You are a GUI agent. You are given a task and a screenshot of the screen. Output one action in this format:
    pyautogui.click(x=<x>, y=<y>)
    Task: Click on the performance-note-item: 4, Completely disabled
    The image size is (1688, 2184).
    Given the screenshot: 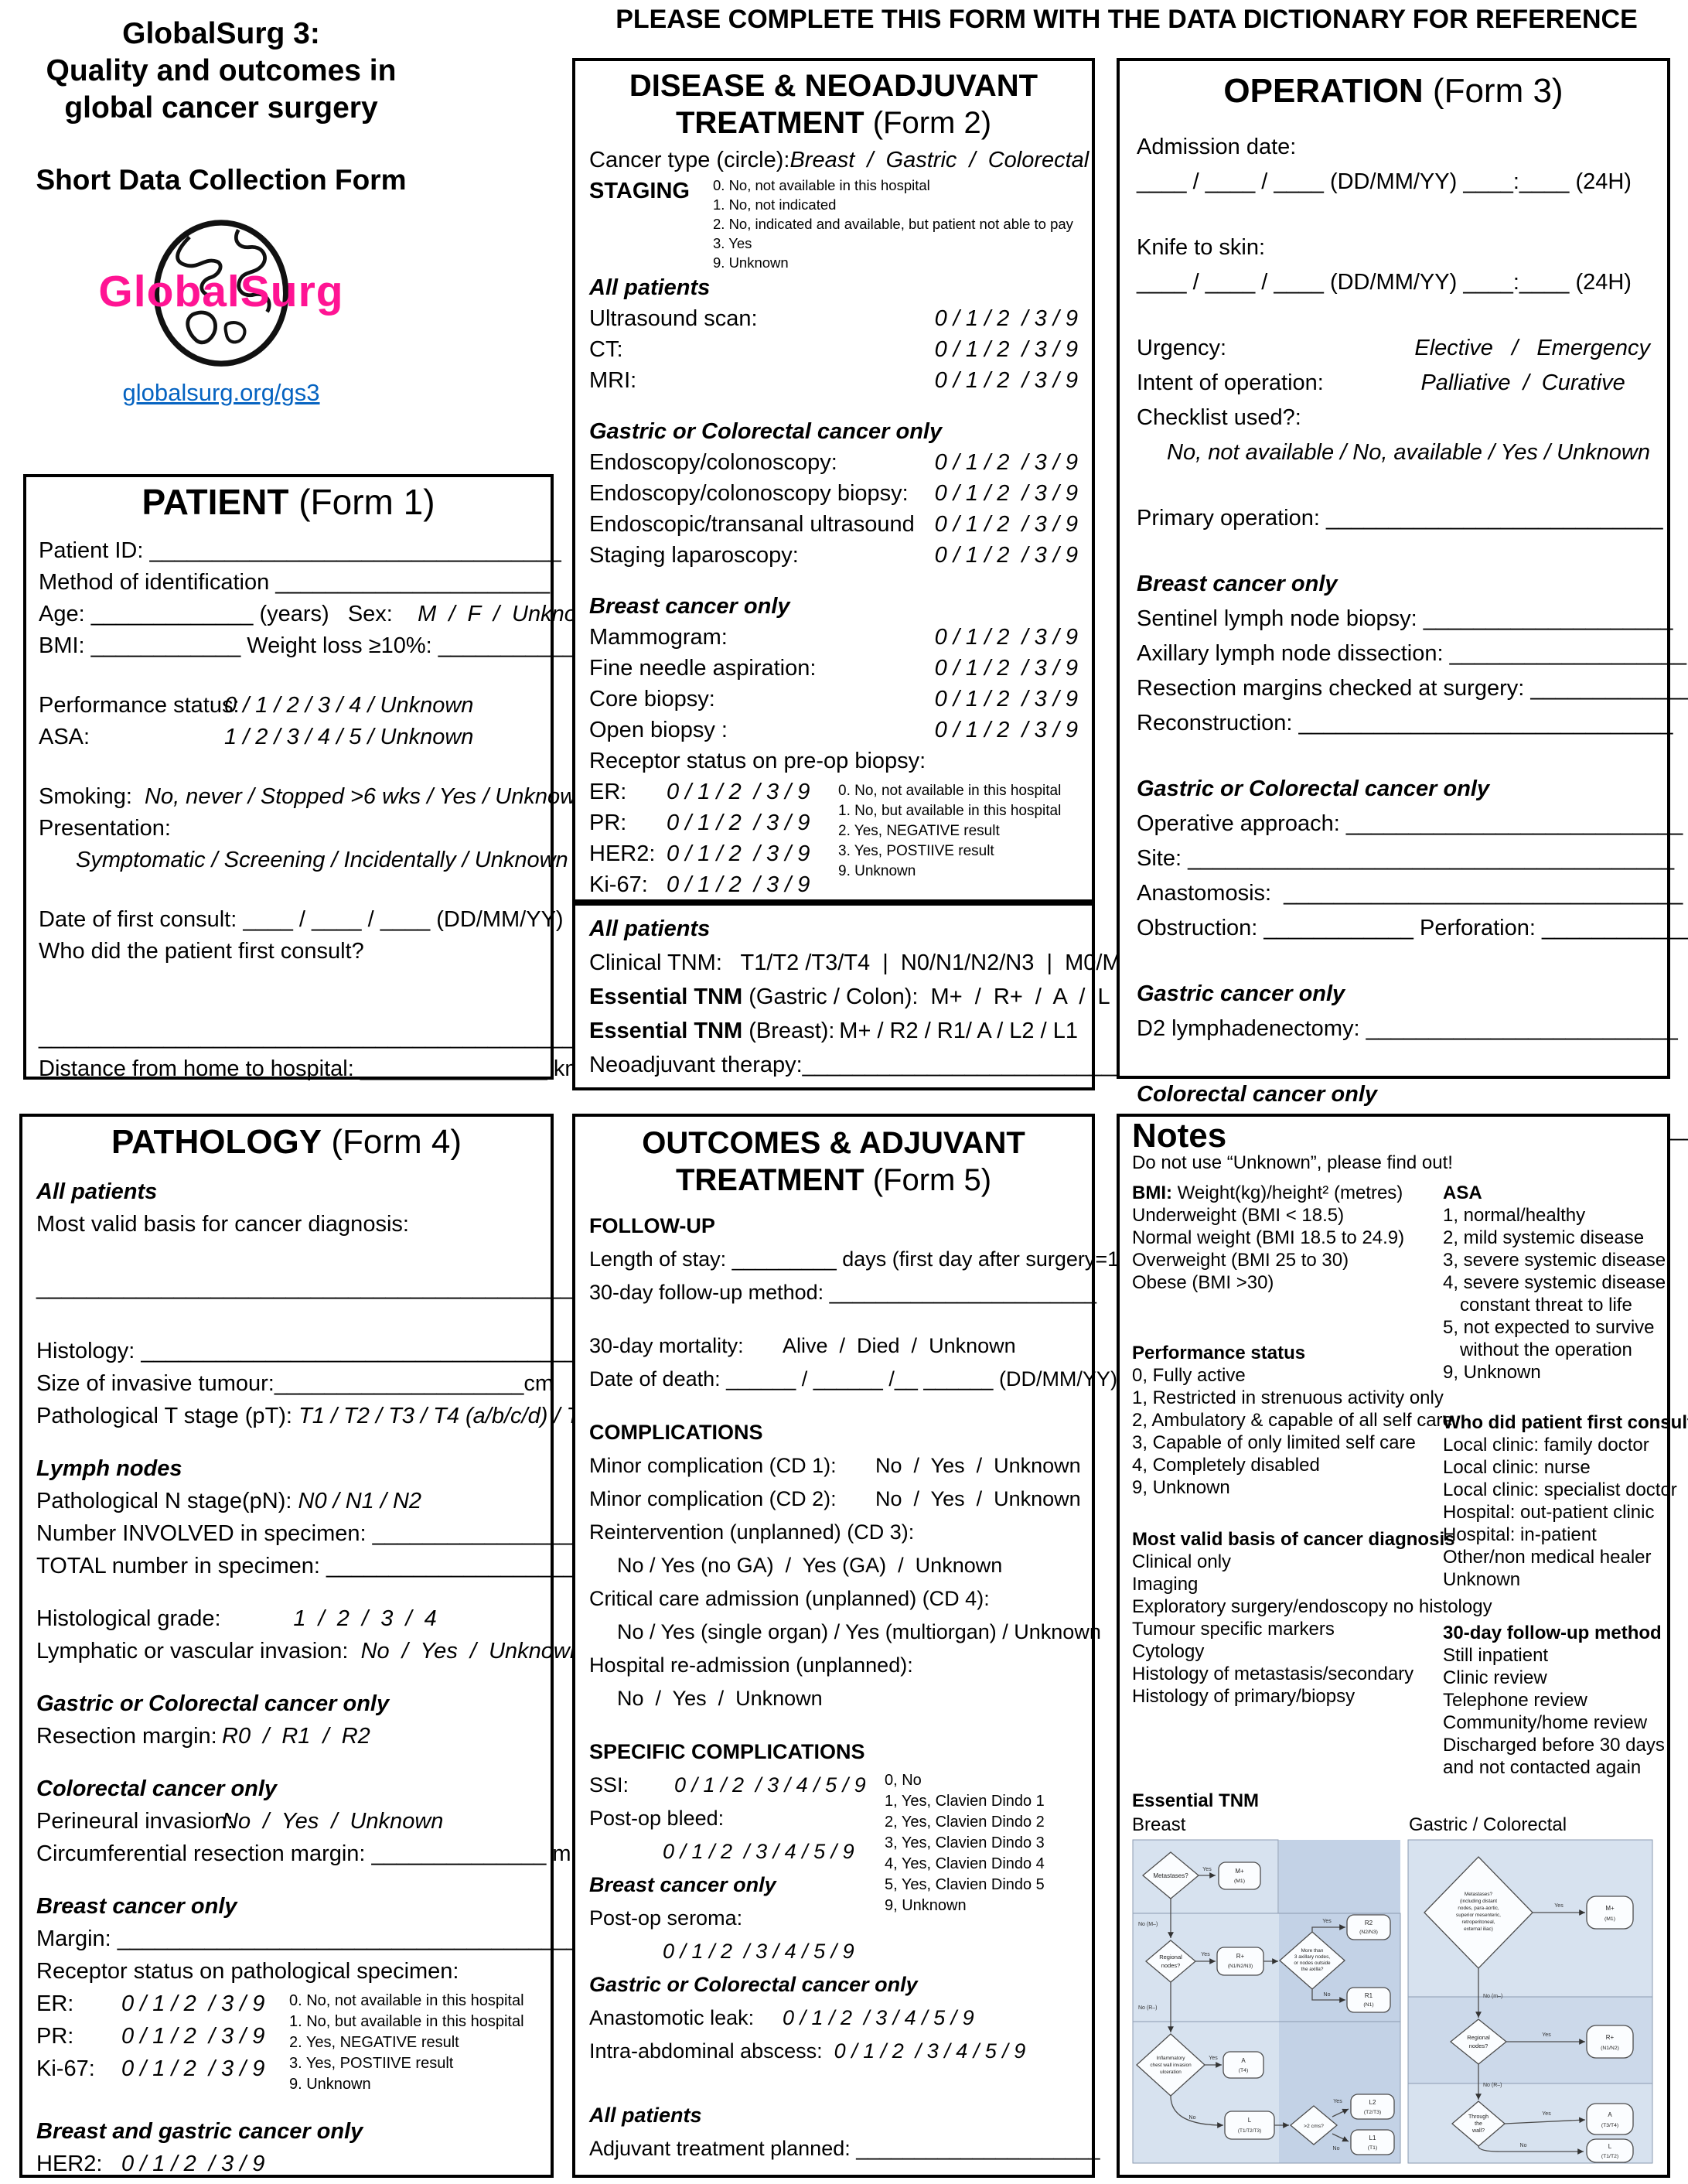 What is the action you would take?
    pyautogui.click(x=1226, y=1465)
    